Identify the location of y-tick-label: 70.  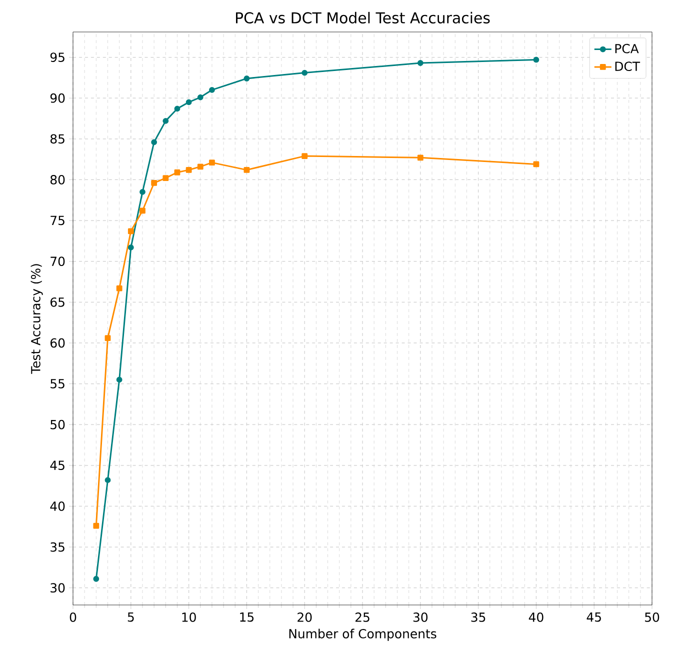
(57, 261).